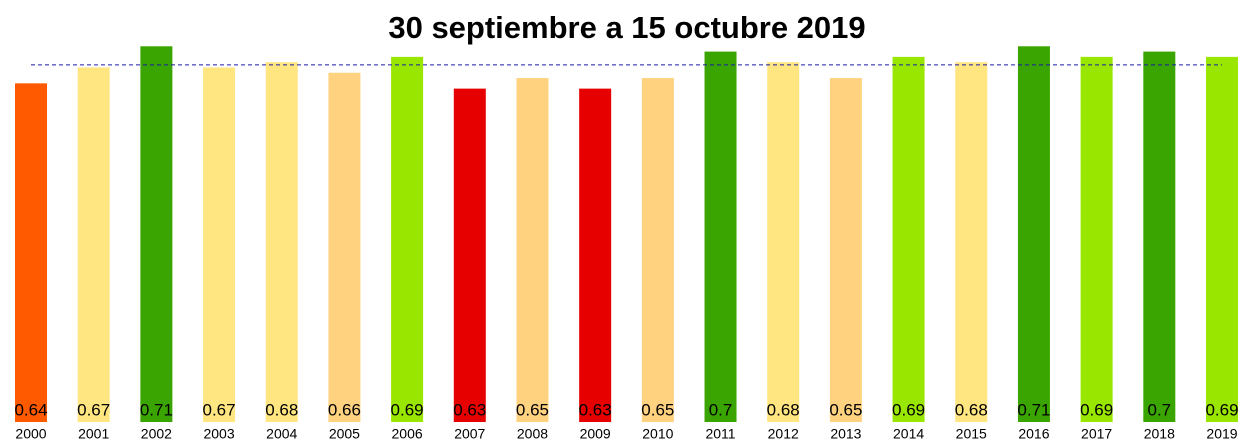 This screenshot has width=1245, height=443. What do you see at coordinates (30, 409) in the screenshot?
I see `value-label: 0.64` at bounding box center [30, 409].